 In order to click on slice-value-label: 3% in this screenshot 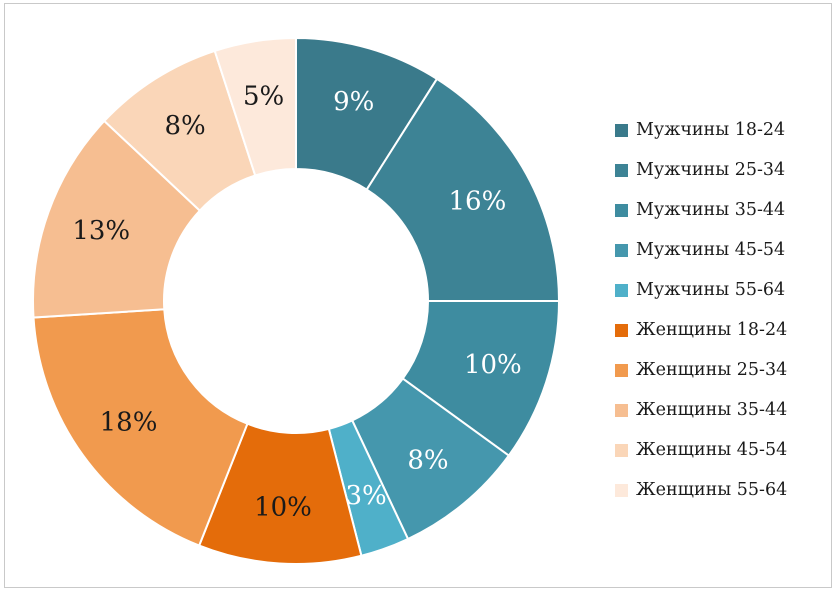, I will do `click(365, 496)`.